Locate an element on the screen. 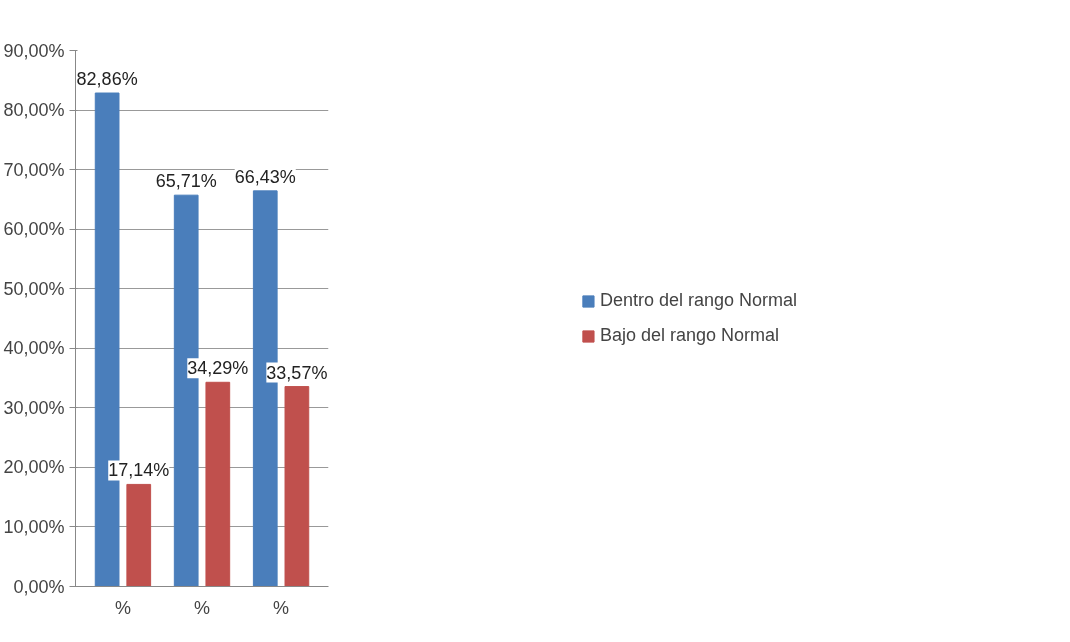 The image size is (1070, 642). y-tick-label: 70,00% is located at coordinates (34, 169).